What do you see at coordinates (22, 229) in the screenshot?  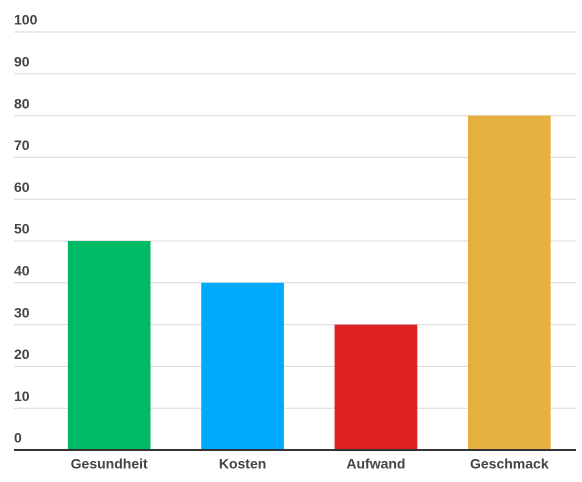 I see `y-tick-label: 50` at bounding box center [22, 229].